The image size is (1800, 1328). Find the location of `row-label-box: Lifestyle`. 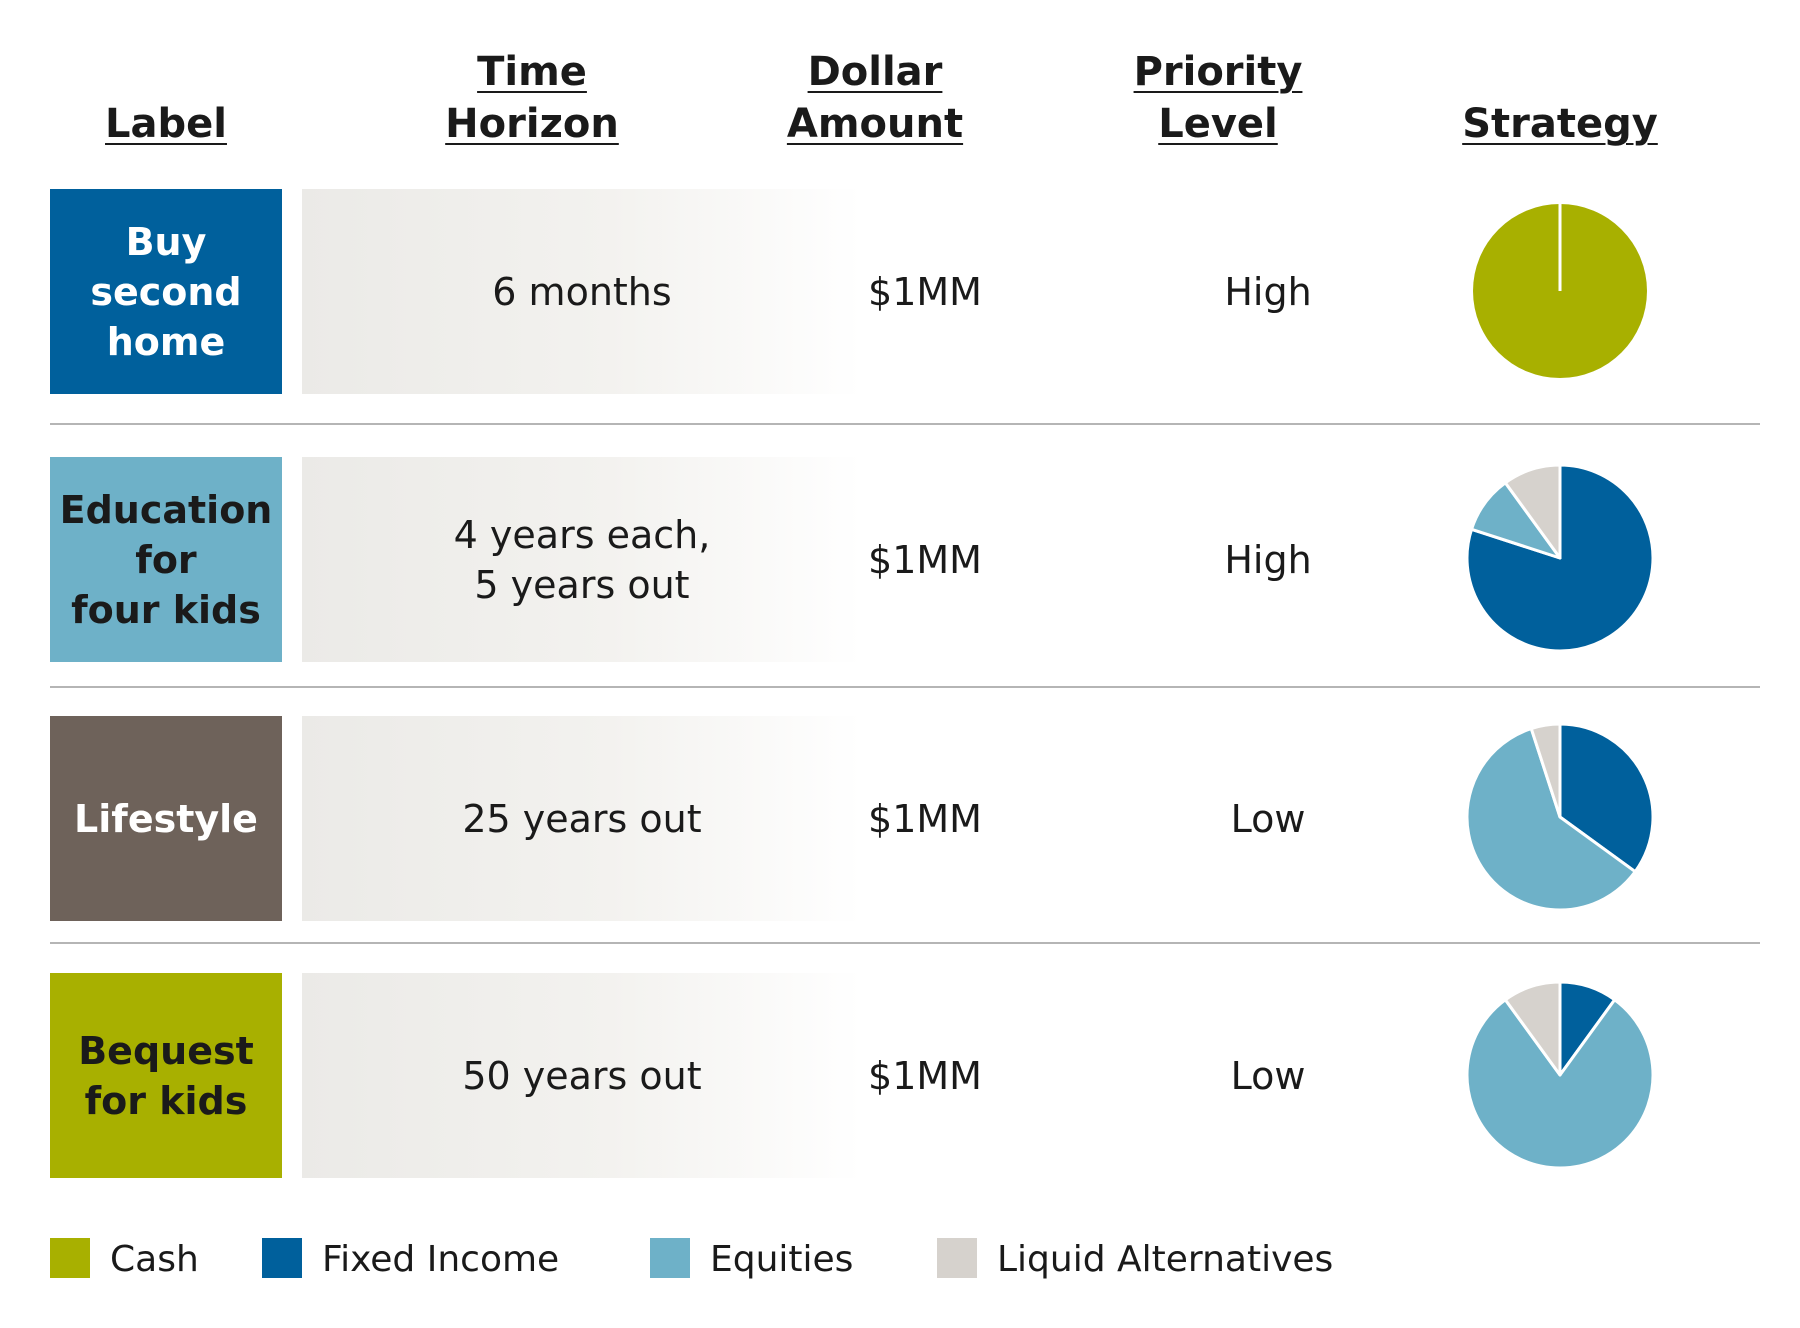

row-label-box: Lifestyle is located at coordinates (166, 818).